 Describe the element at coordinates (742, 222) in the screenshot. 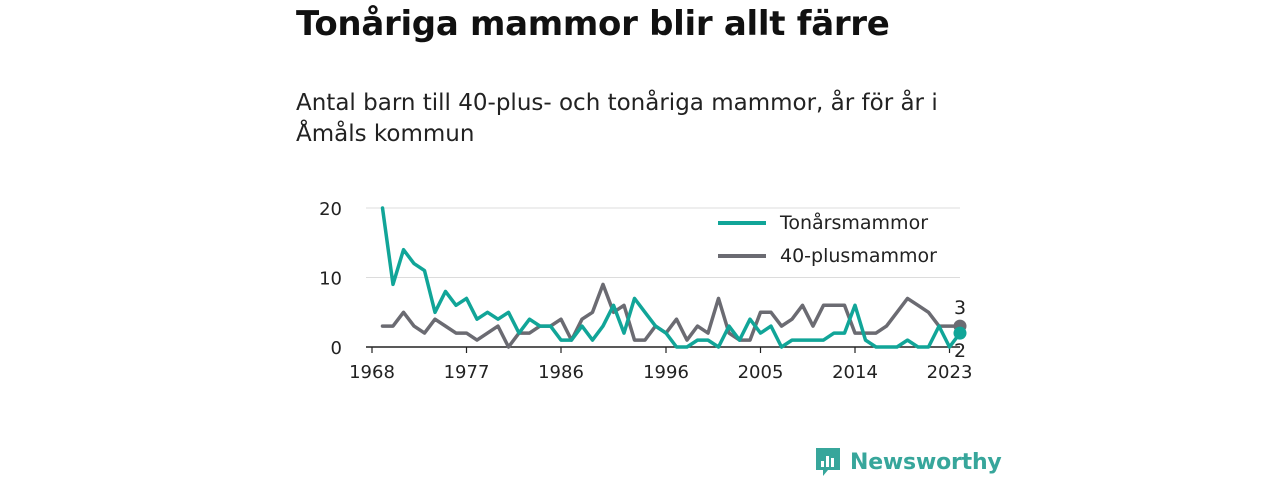

I see `legend-swatch-teens` at that location.